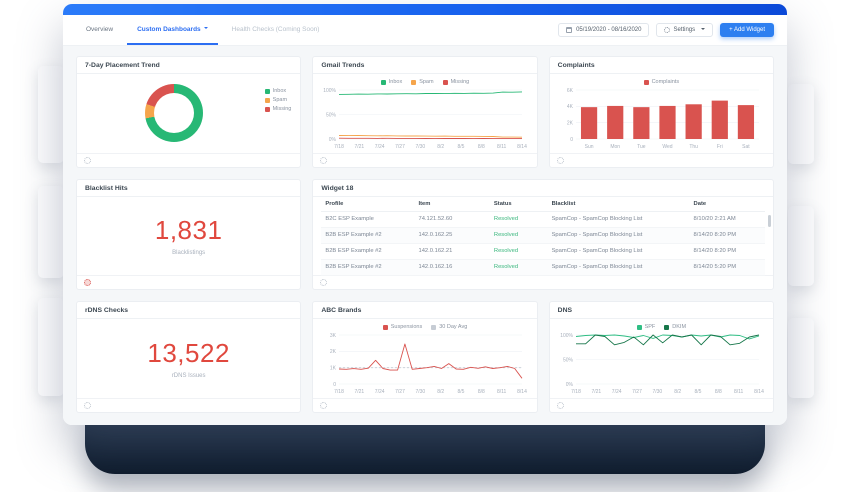 The image size is (852, 492). I want to click on widget-placement-trend: 7-Day Placement Trend Inbox Spam Missing, so click(189, 112).